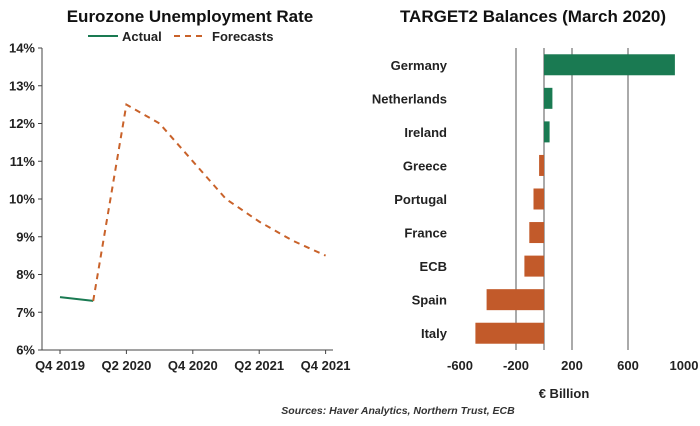 This screenshot has height=426, width=700. What do you see at coordinates (538, 199) in the screenshot?
I see `bar-portugal` at bounding box center [538, 199].